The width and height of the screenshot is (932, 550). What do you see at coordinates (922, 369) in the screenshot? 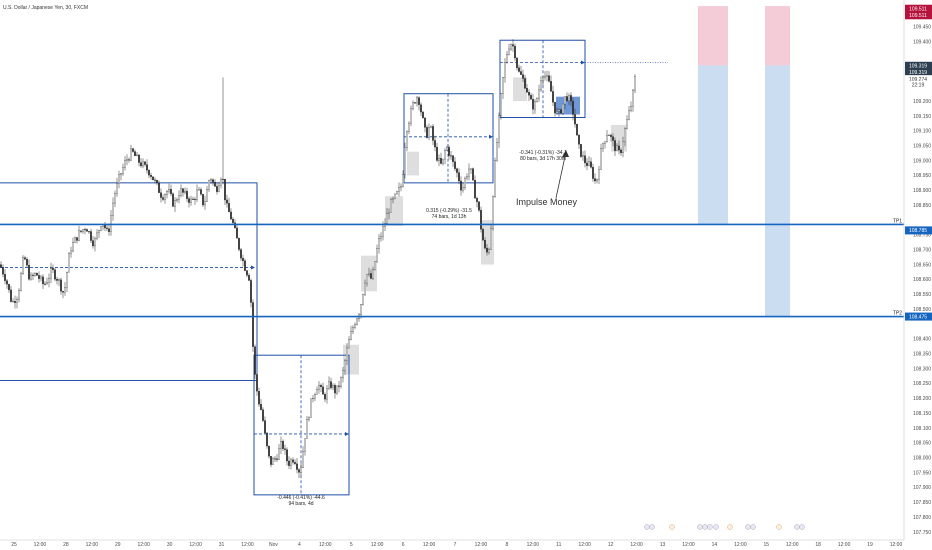
I see `y-tick-label: 108.300` at bounding box center [922, 369].